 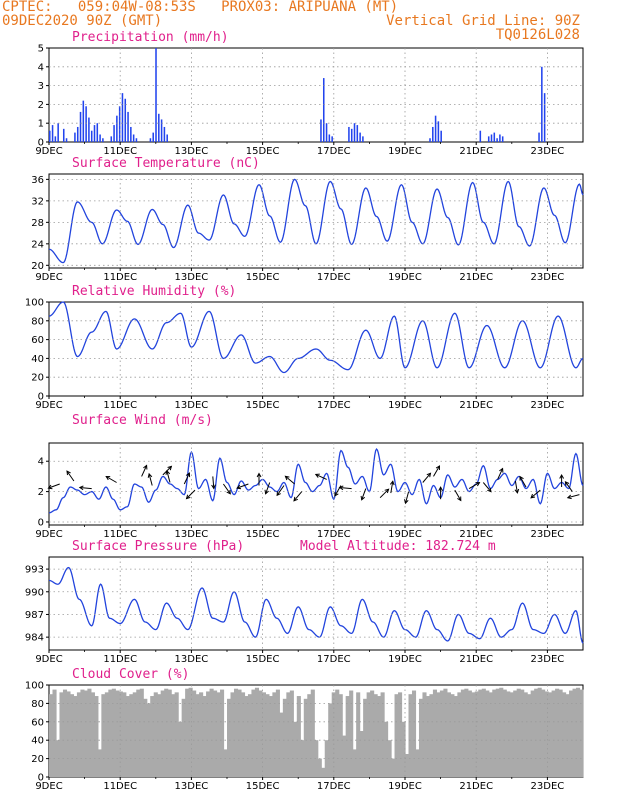 I want to click on panel-title: Precipitation (mm/h), so click(x=150, y=37).